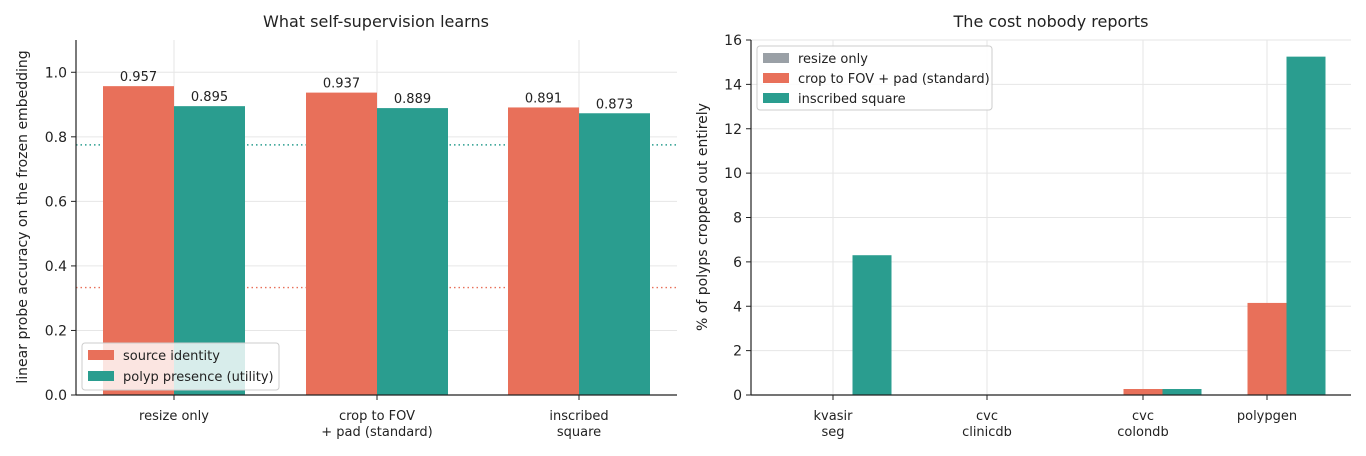 The image size is (1366, 456). I want to click on legend-label: resize only, so click(833, 59).